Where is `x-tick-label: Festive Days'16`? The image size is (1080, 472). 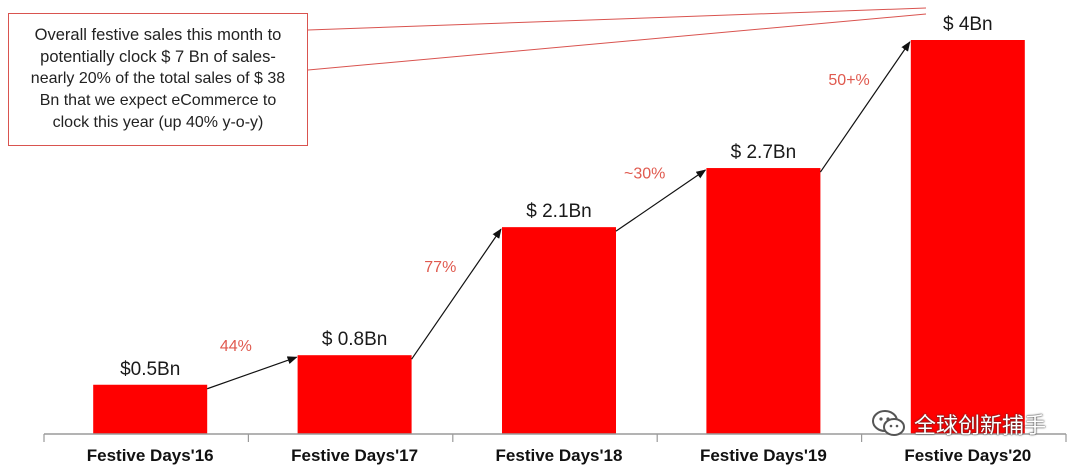 x-tick-label: Festive Days'16 is located at coordinates (150, 455).